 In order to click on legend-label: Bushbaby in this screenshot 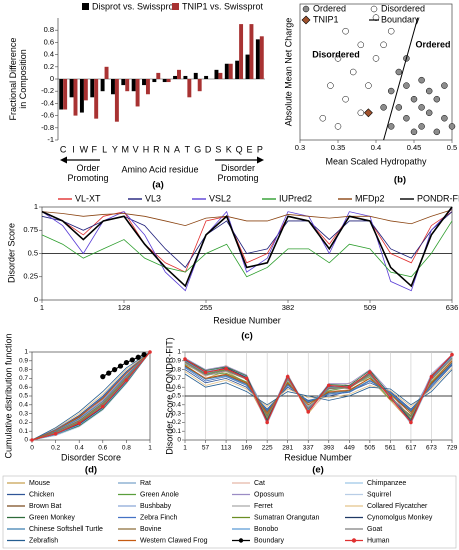, I will do `click(156, 506)`.